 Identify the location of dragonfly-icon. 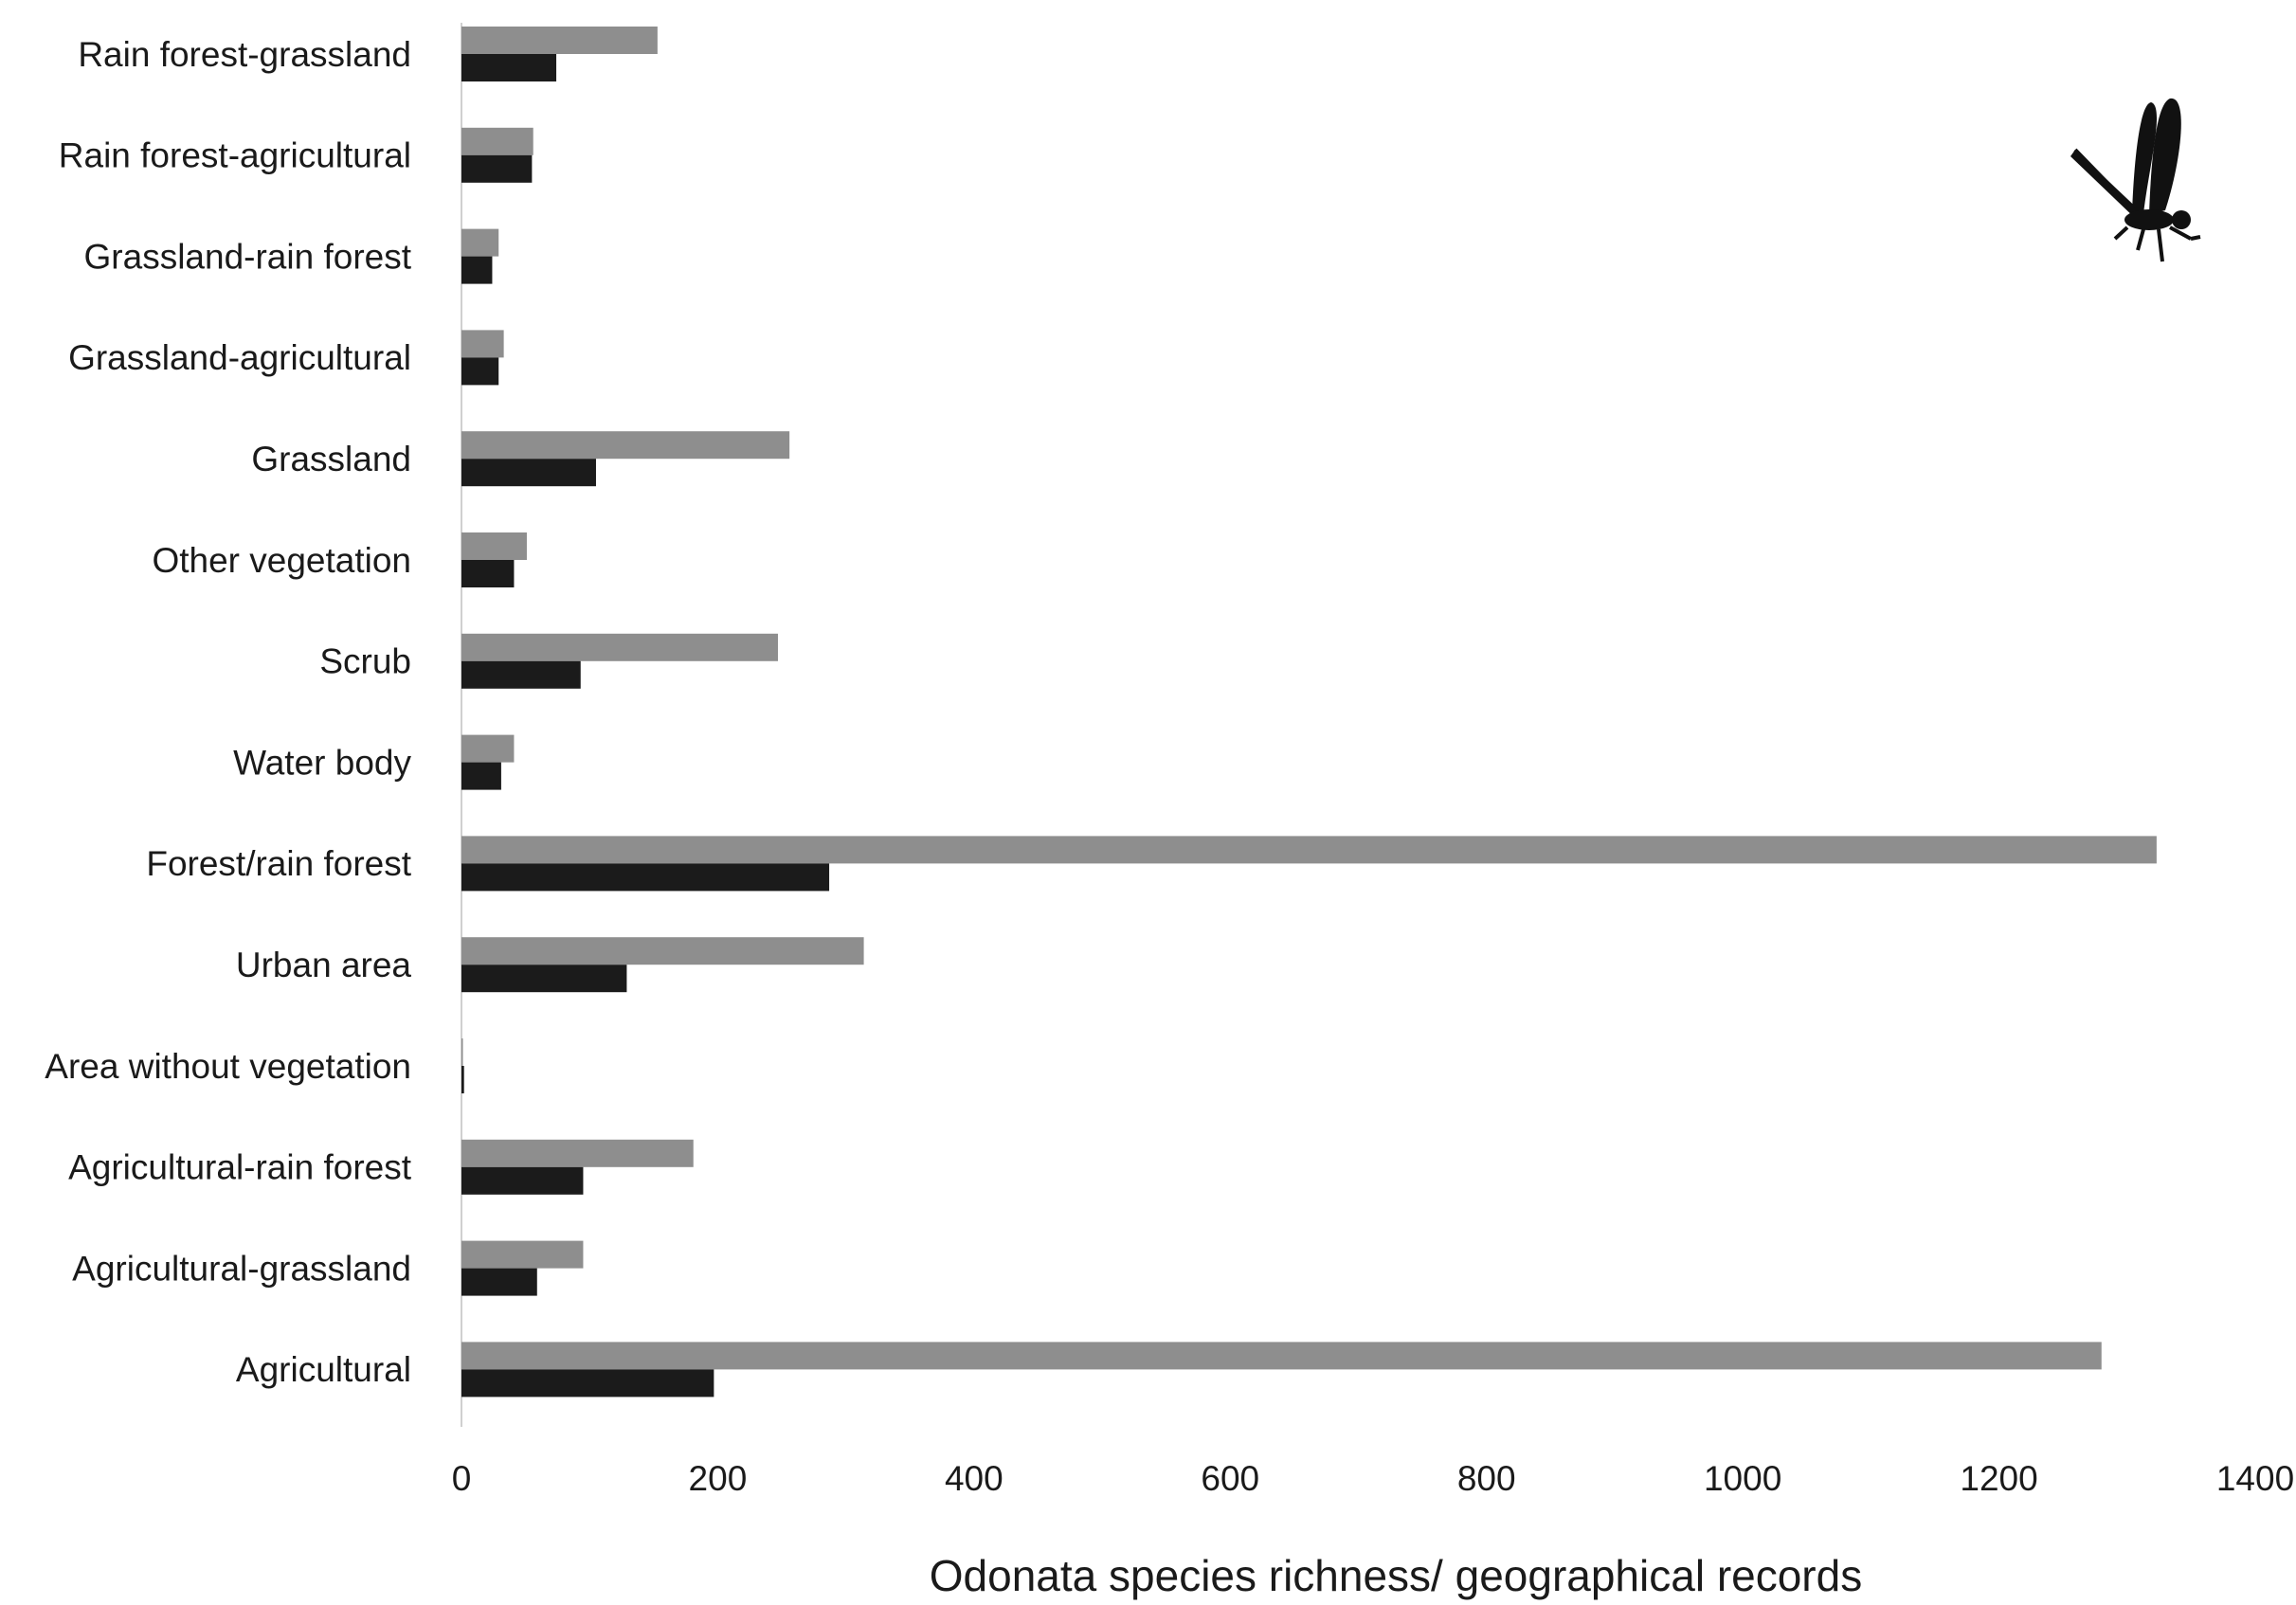
(2135, 180).